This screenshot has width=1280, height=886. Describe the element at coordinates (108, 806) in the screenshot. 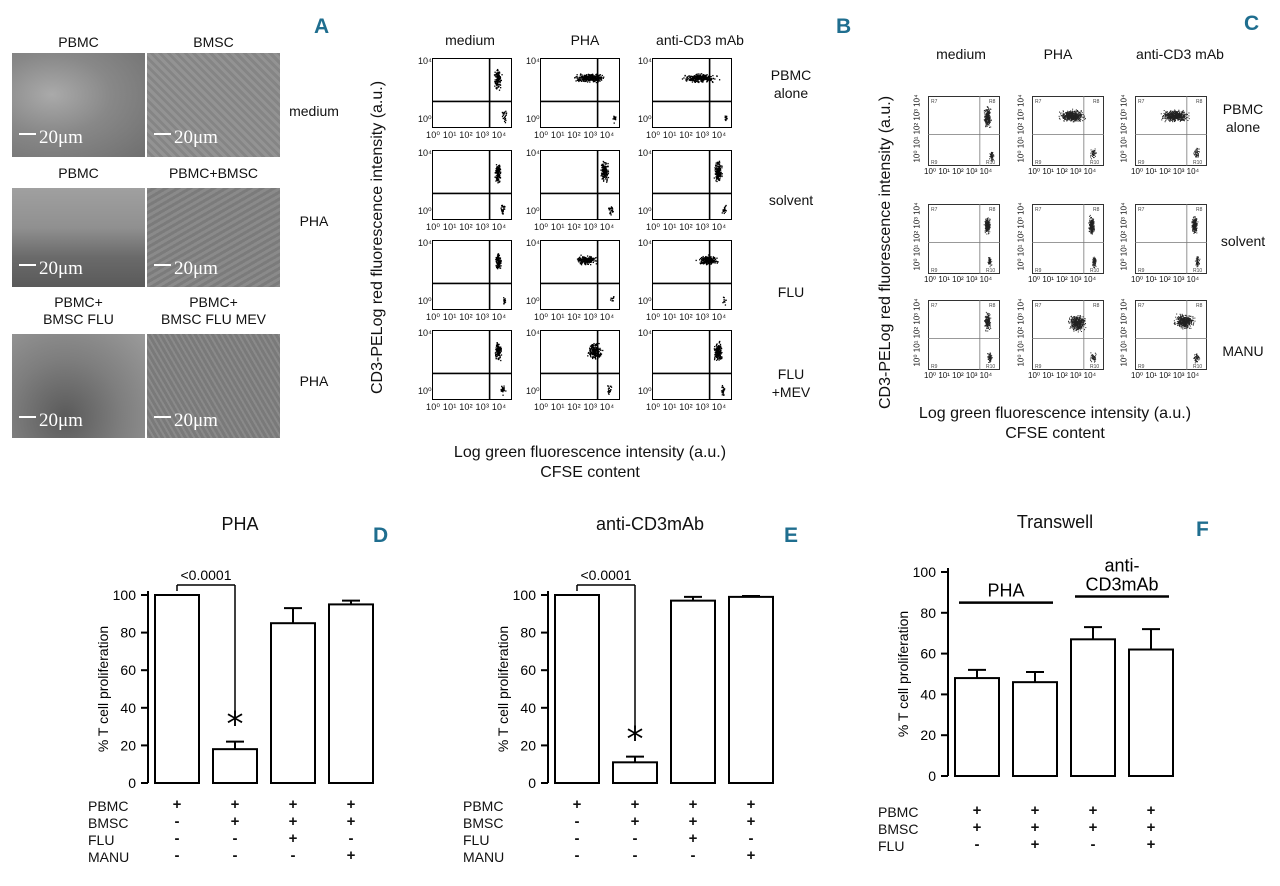

I see `condition-row-label: PBMC` at that location.